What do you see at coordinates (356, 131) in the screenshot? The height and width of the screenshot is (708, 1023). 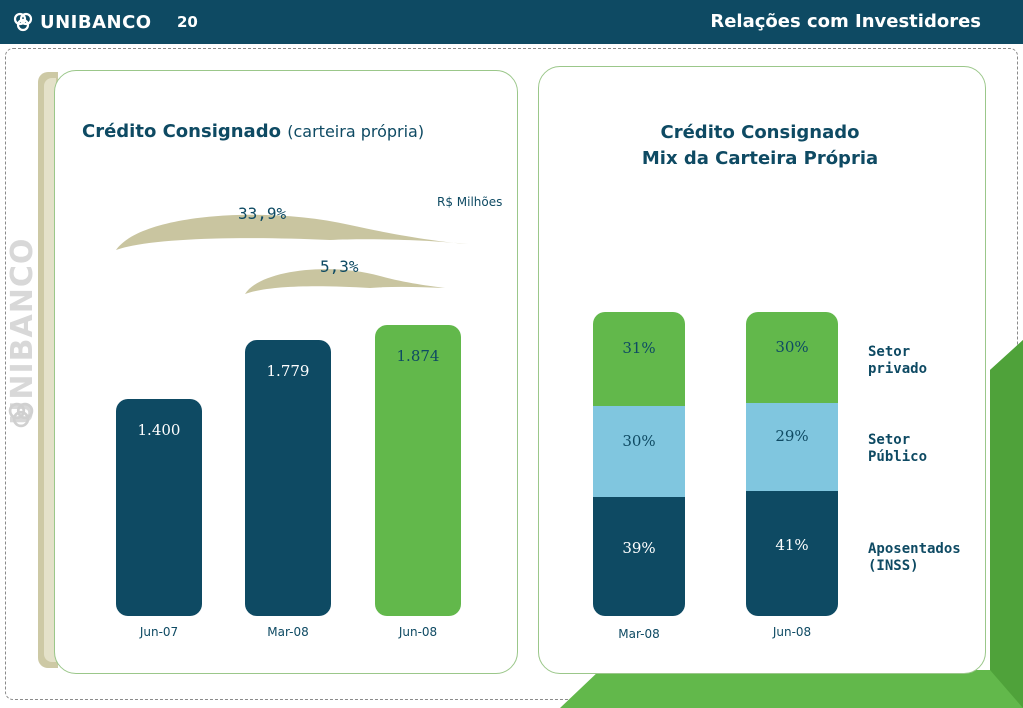 I see `left-chart-subtitle: (carteira própria)` at bounding box center [356, 131].